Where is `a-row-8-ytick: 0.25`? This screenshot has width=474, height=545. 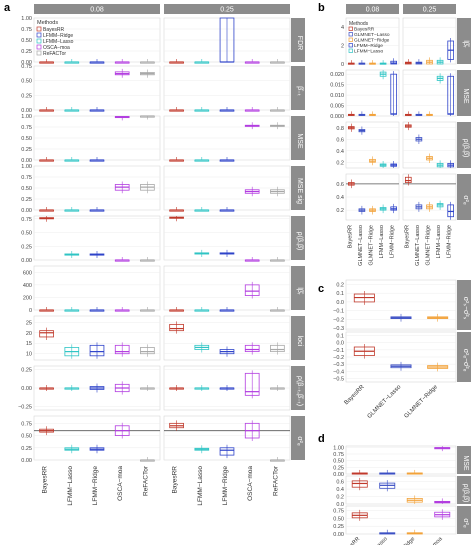 a-row-8-ytick: 0.25 is located at coordinates (26, 449).